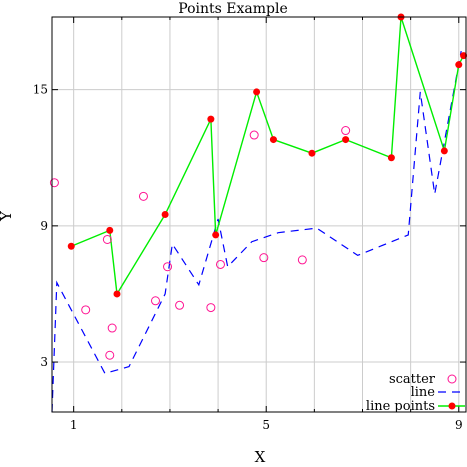 The height and width of the screenshot is (467, 467). I want to click on legend-label: line, so click(423, 392).